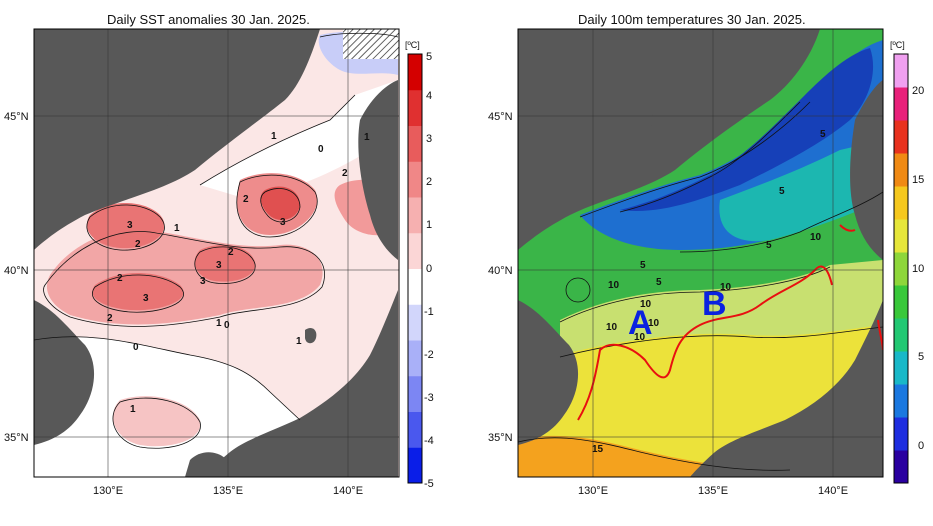 Image resolution: width=933 pixels, height=526 pixels. What do you see at coordinates (429, 312) in the screenshot?
I see `colorbar-tick-label: -1` at bounding box center [429, 312].